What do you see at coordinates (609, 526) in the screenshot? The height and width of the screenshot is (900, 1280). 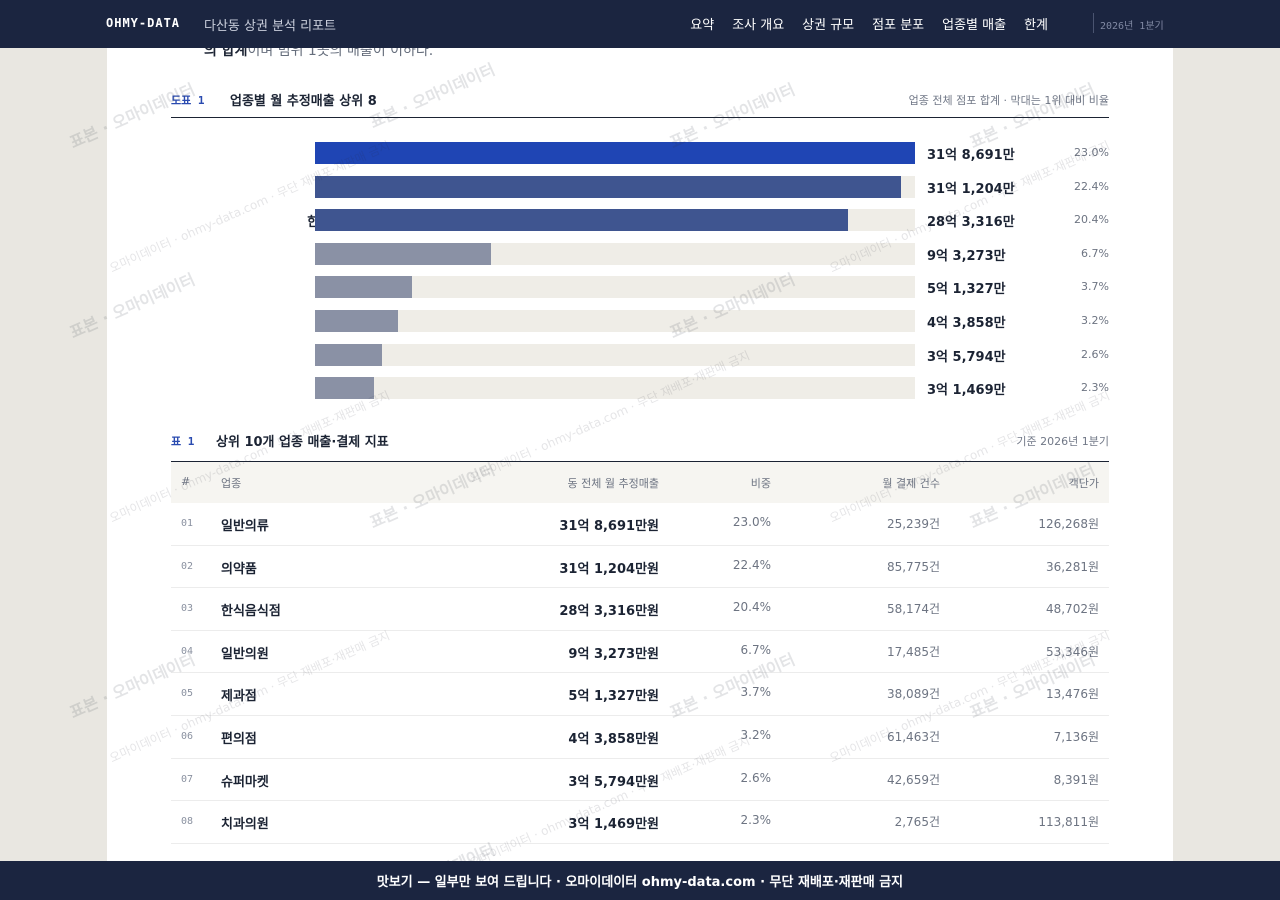 I see `row-sales: 31억 8,691만원` at bounding box center [609, 526].